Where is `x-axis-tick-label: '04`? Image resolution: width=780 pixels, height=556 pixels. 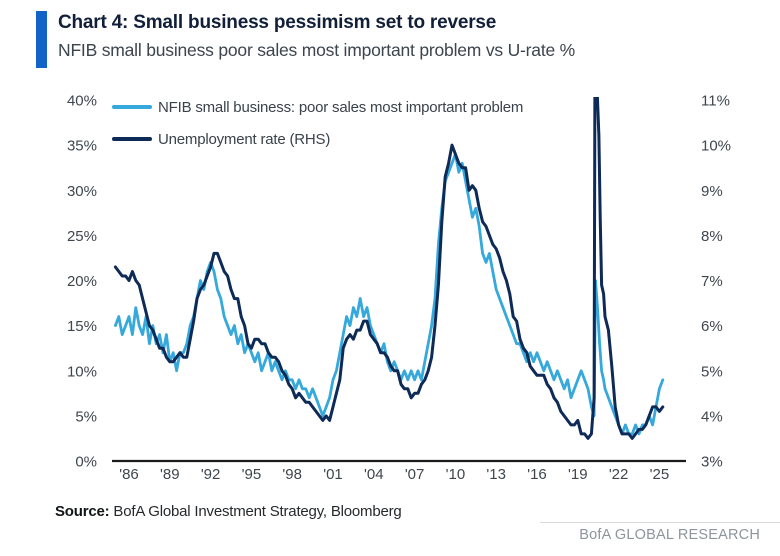 x-axis-tick-label: '04 is located at coordinates (374, 474).